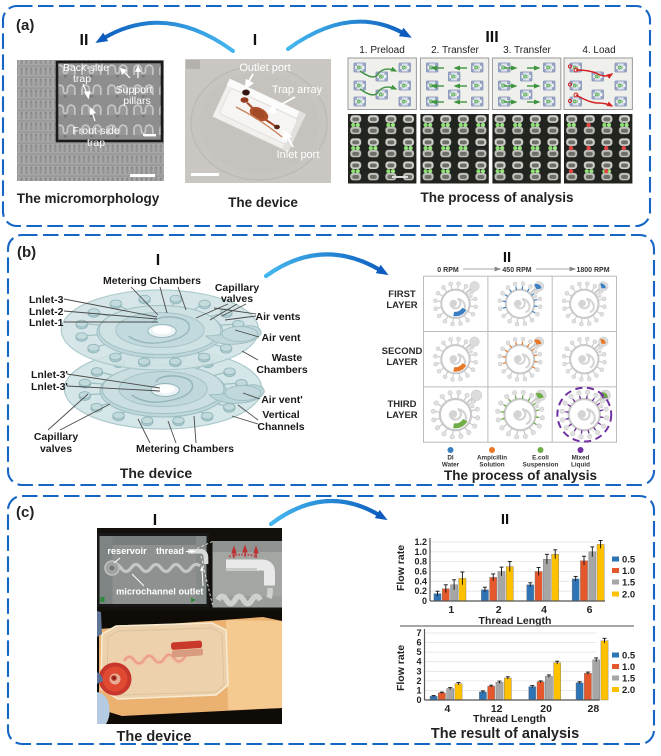 Image resolution: width=661 pixels, height=756 pixels. What do you see at coordinates (420, 581) in the screenshot?
I see `svg-text: 0.4` at bounding box center [420, 581].